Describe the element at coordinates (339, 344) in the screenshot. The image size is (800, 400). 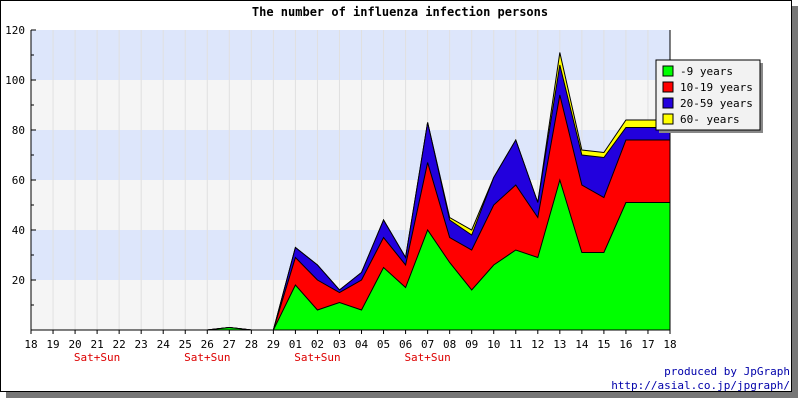
I see `x-tick-label: 03` at that location.